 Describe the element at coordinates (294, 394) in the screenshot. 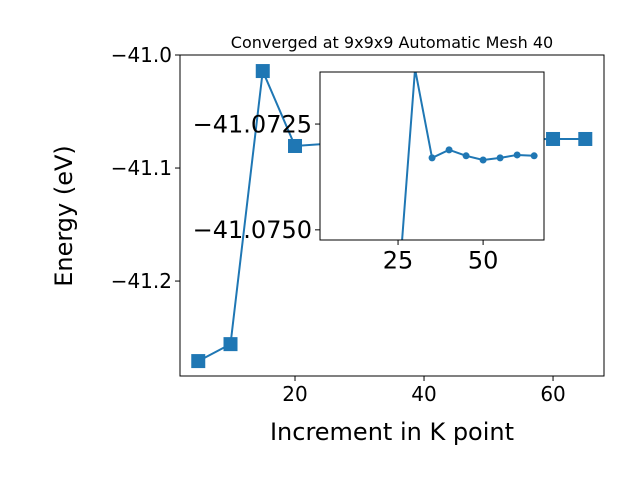

I see `x-tick-label: 20` at that location.